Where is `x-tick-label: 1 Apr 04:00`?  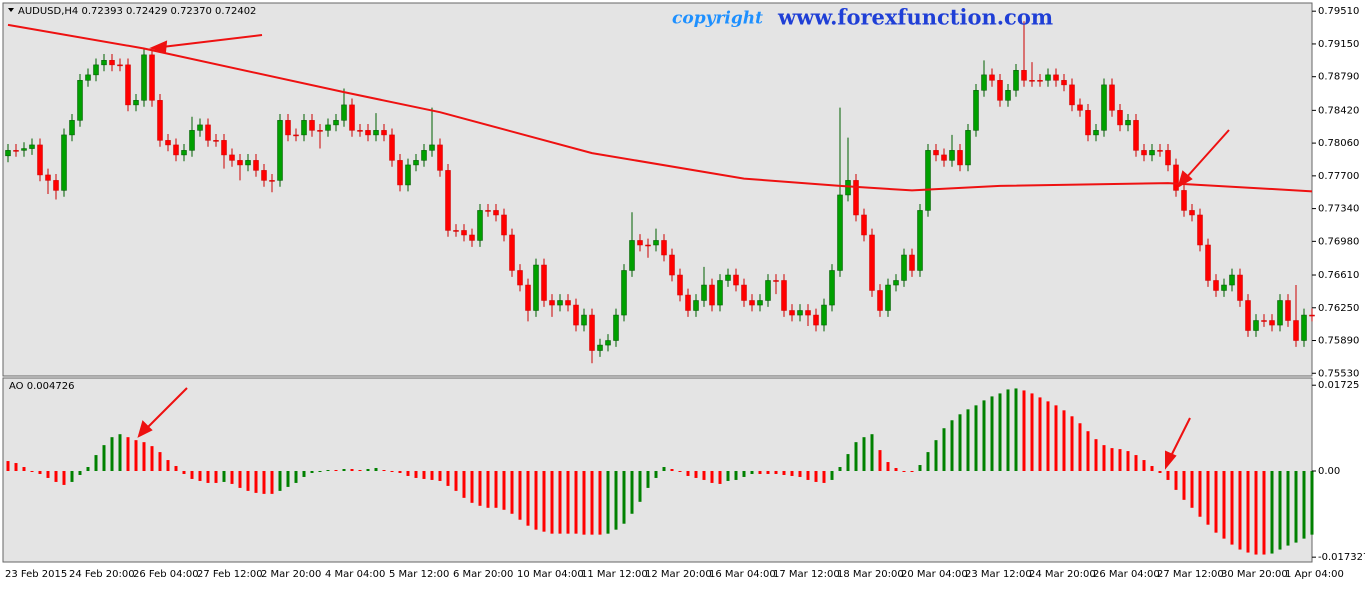 x-tick-label: 1 Apr 04:00 is located at coordinates (1314, 574).